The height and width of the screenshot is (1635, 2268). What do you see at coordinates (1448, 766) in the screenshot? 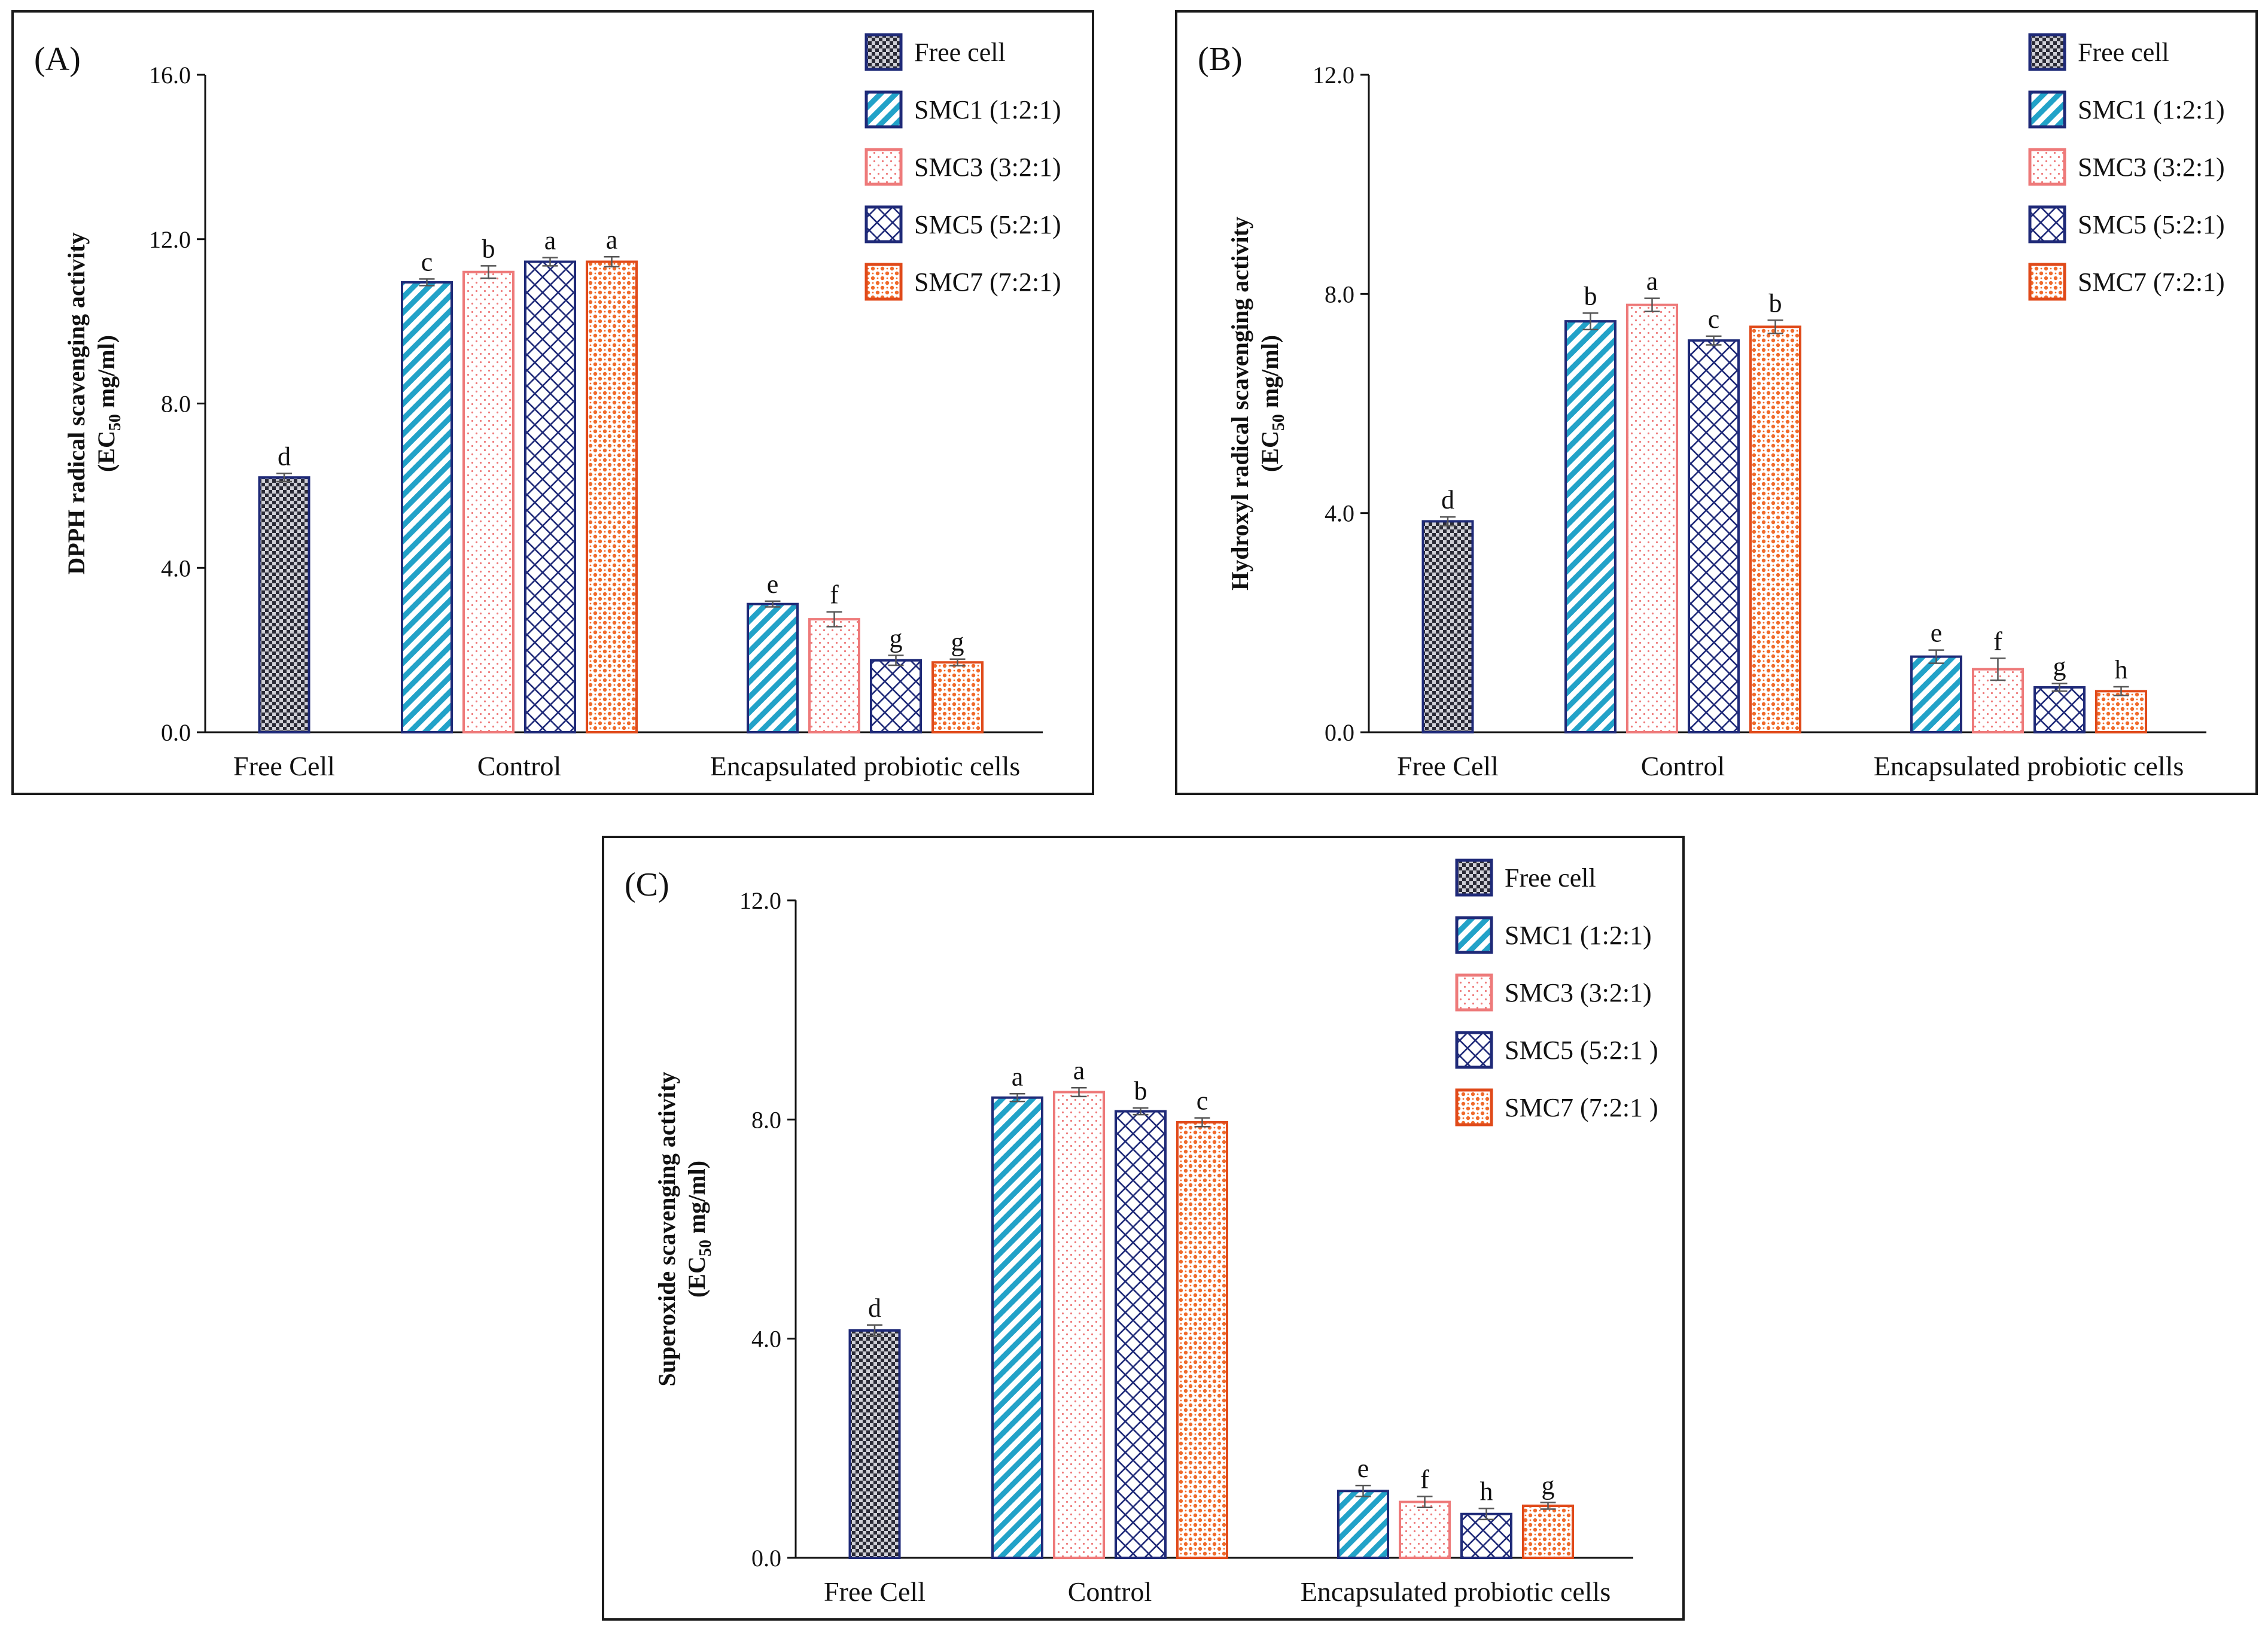
I see `x-category-label: Free Cell` at bounding box center [1448, 766].